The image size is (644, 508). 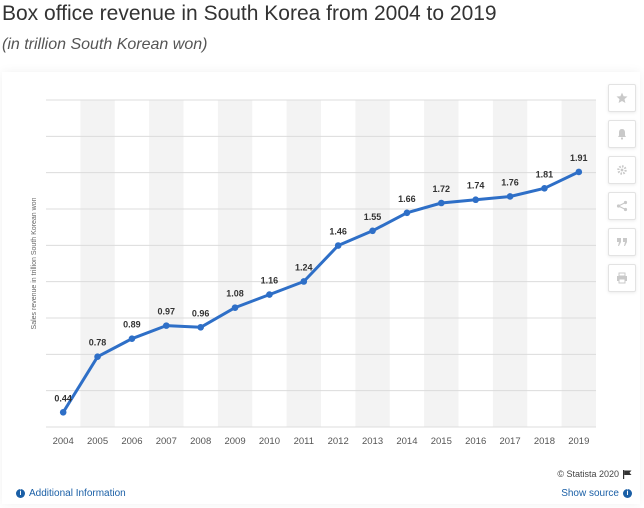 What do you see at coordinates (442, 189) in the screenshot?
I see `data-label: 1.72` at bounding box center [442, 189].